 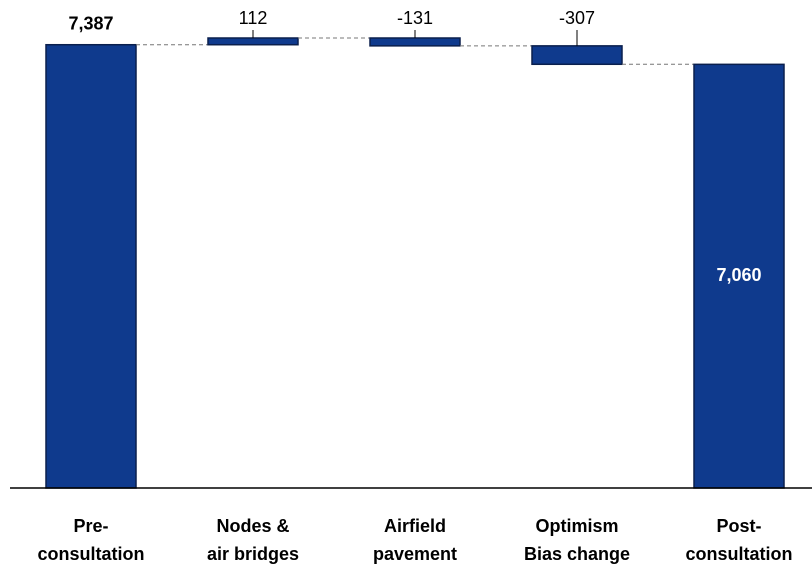 I want to click on x-tick-label-line: Pre-, so click(x=90, y=526).